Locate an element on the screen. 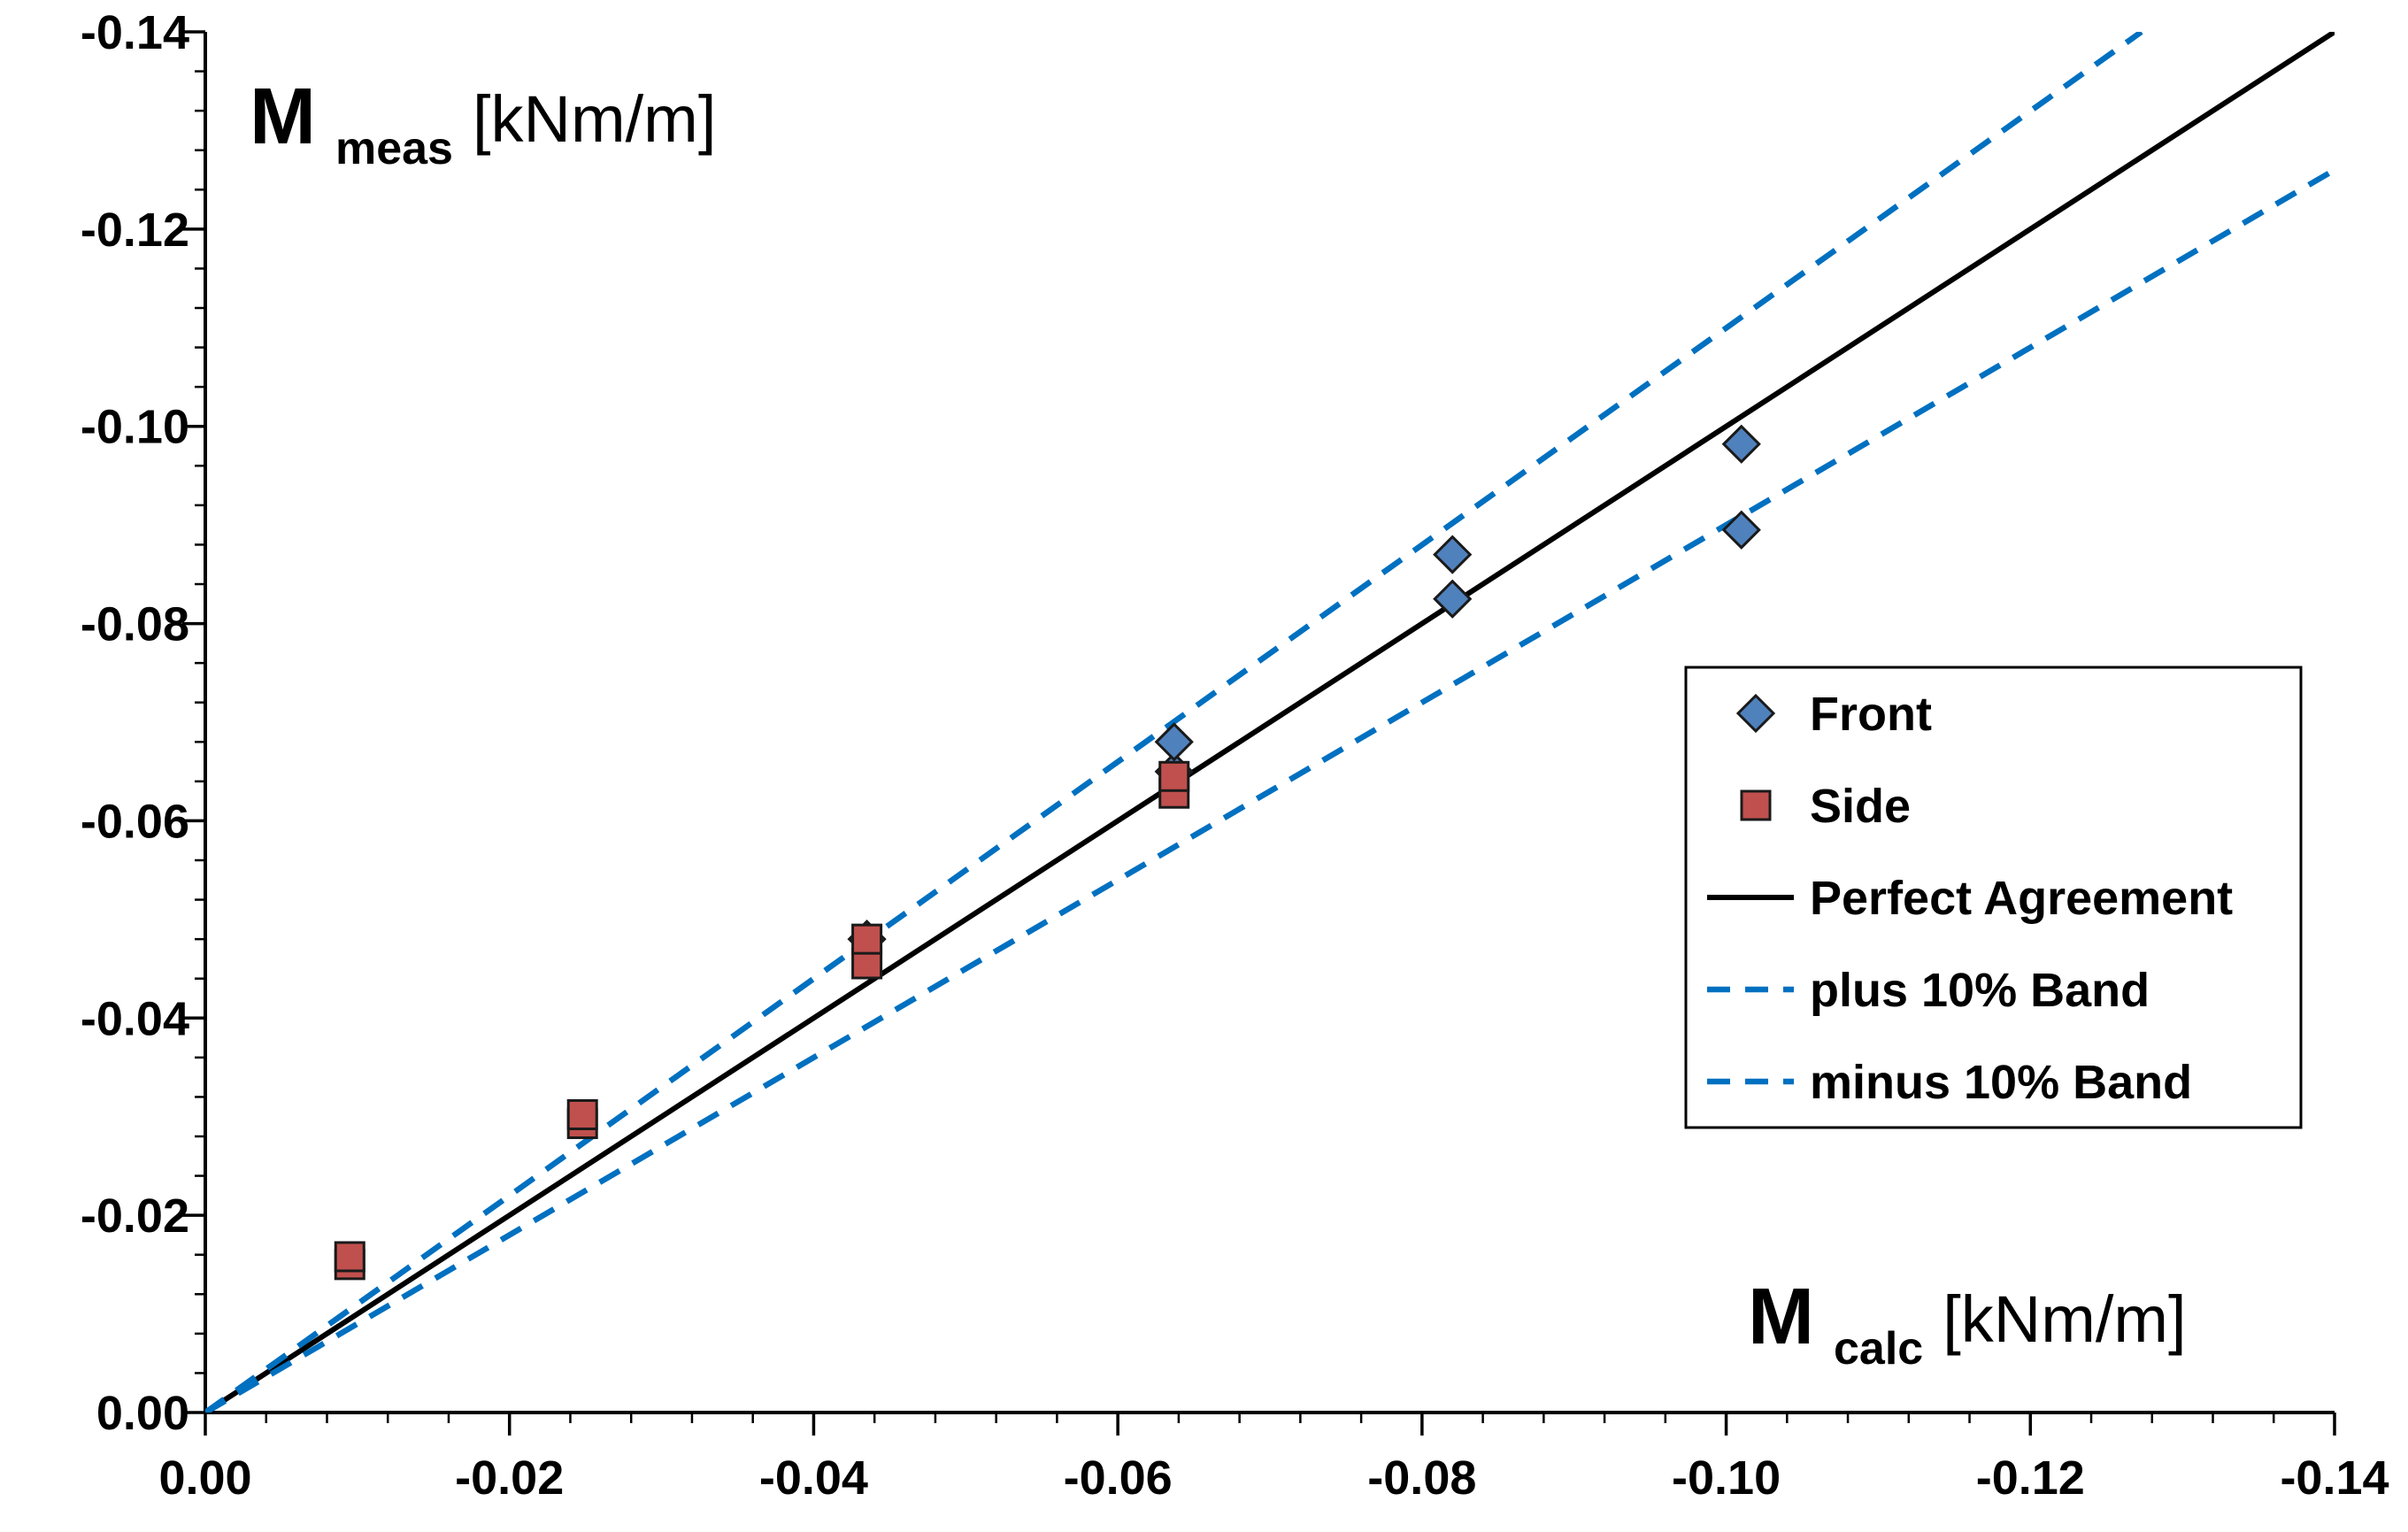  x-tick-label: -0.06 is located at coordinates (1118, 1478).